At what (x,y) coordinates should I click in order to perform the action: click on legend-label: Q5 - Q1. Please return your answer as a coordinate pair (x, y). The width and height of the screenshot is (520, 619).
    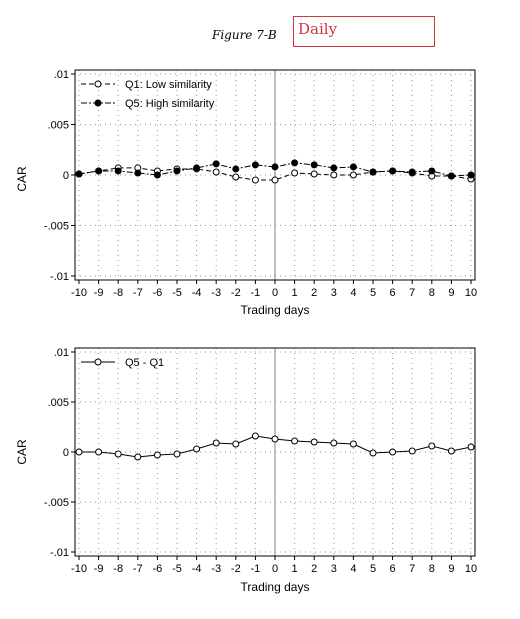
    Looking at the image, I should click on (144, 363).